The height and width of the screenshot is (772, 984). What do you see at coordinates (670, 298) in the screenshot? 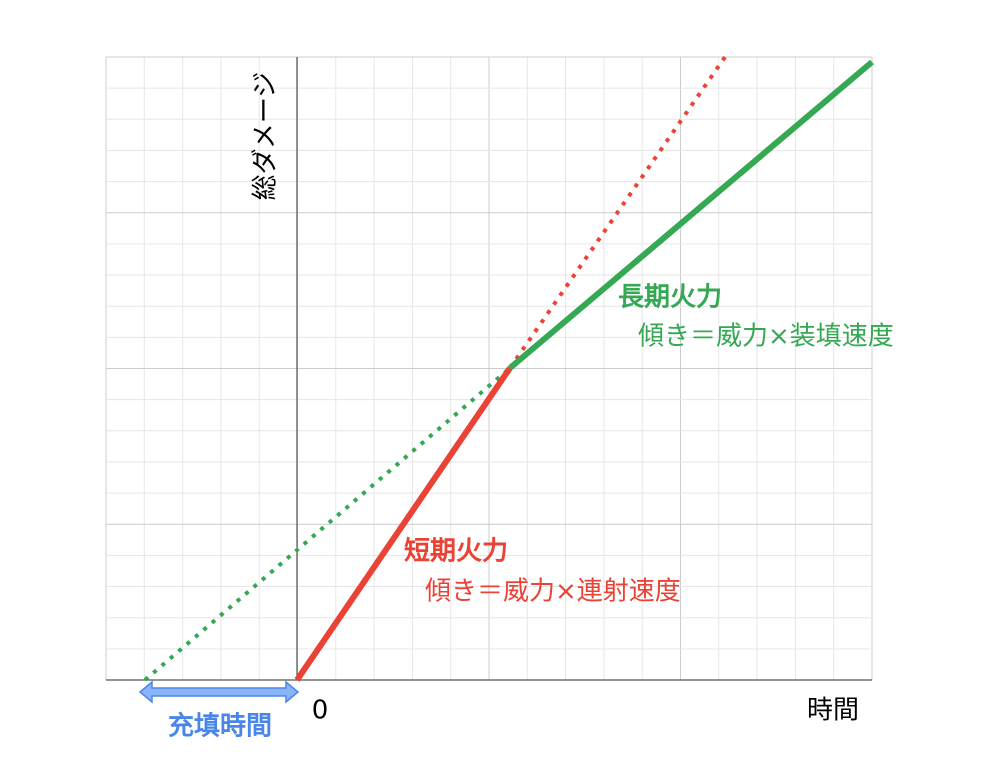
I see `long-term-title: 長期火力` at bounding box center [670, 298].